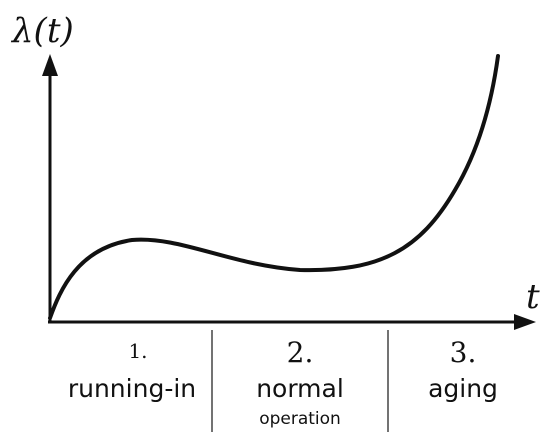  What do you see at coordinates (525, 322) in the screenshot?
I see `x-axis-arrowhead` at bounding box center [525, 322].